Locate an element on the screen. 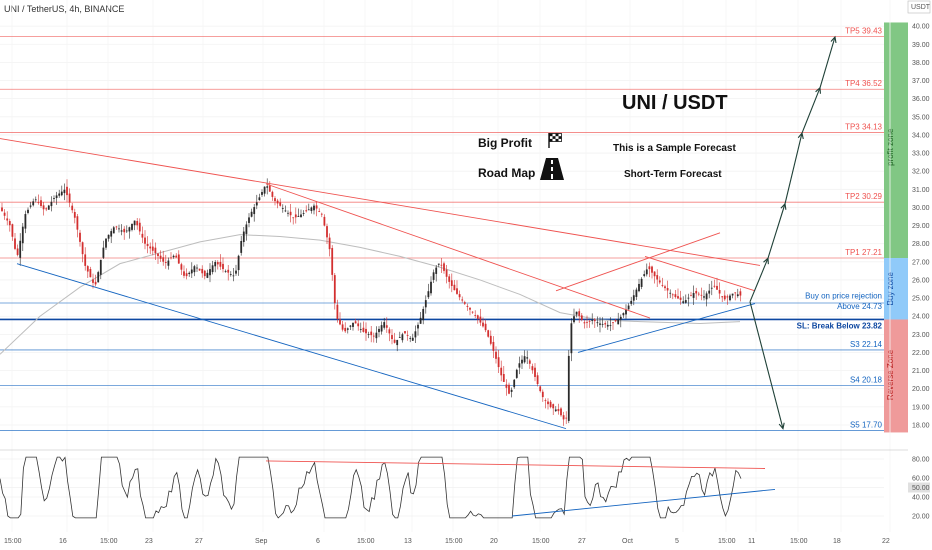  time-tick-label: 13 is located at coordinates (408, 541).